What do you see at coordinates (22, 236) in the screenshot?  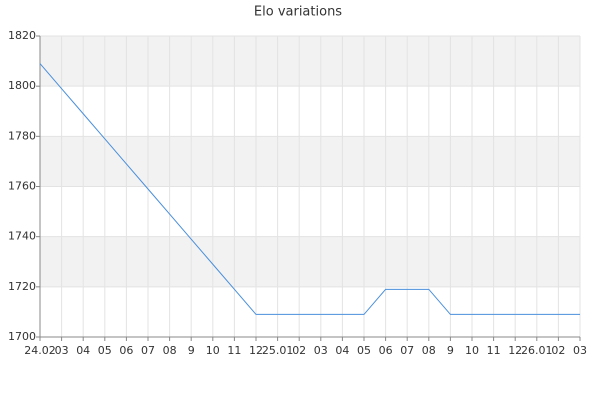 I see `y-tick-label: 1740` at bounding box center [22, 236].